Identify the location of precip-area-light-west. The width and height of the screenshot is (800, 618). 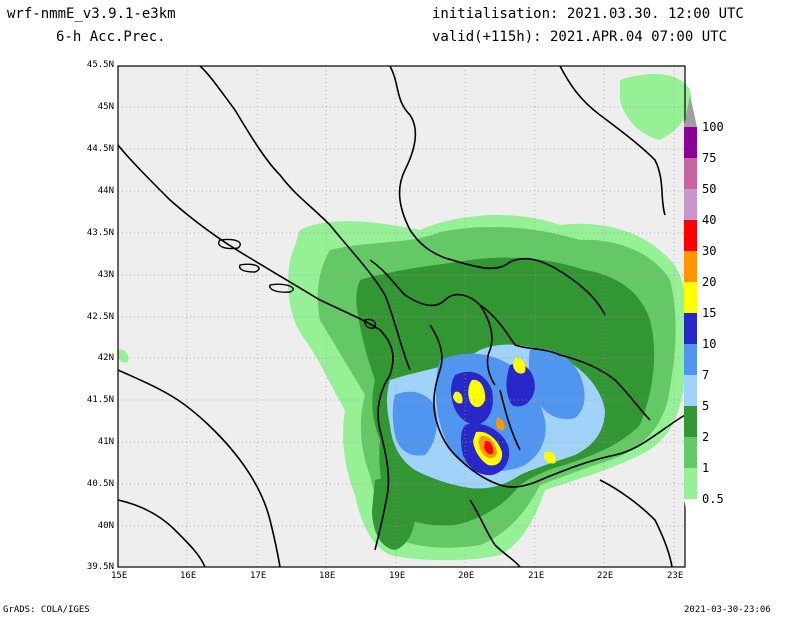
(123, 356).